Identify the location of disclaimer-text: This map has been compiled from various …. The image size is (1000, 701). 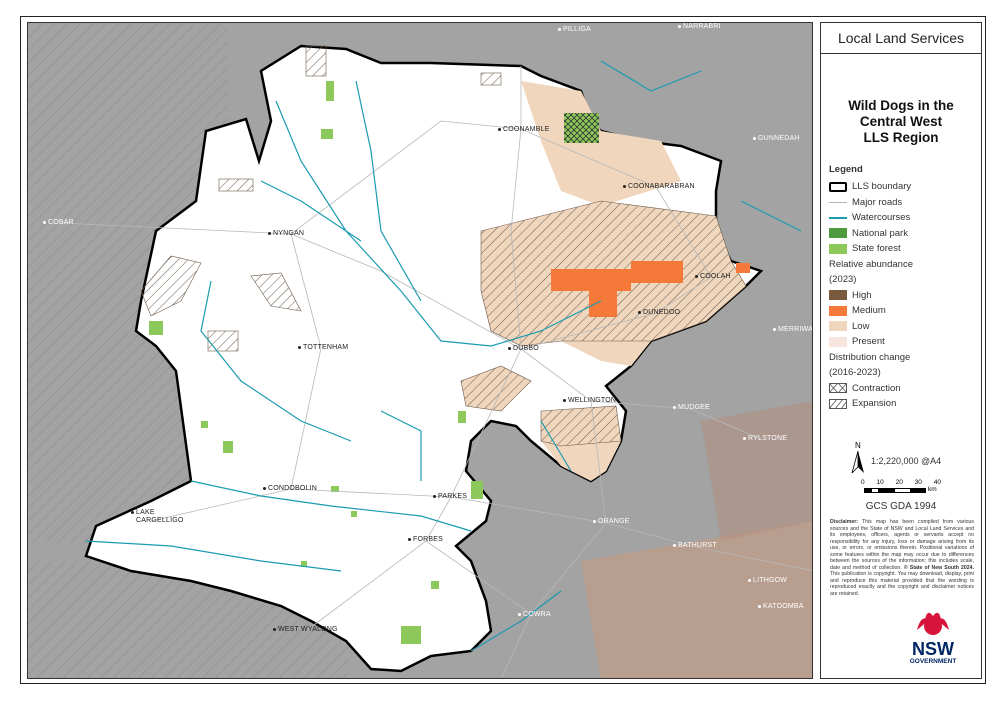
(902, 545).